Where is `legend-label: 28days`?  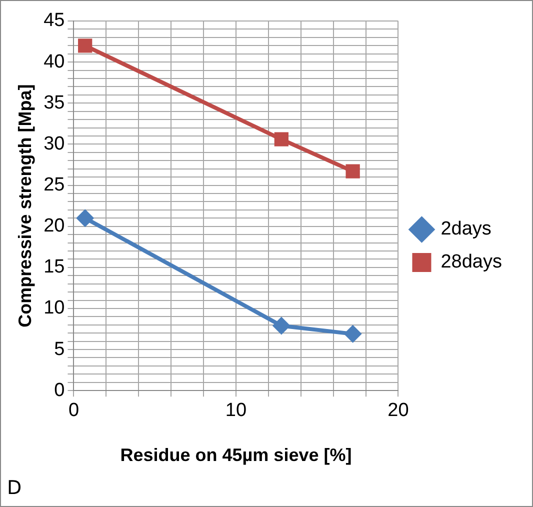
legend-label: 28days is located at coordinates (471, 262).